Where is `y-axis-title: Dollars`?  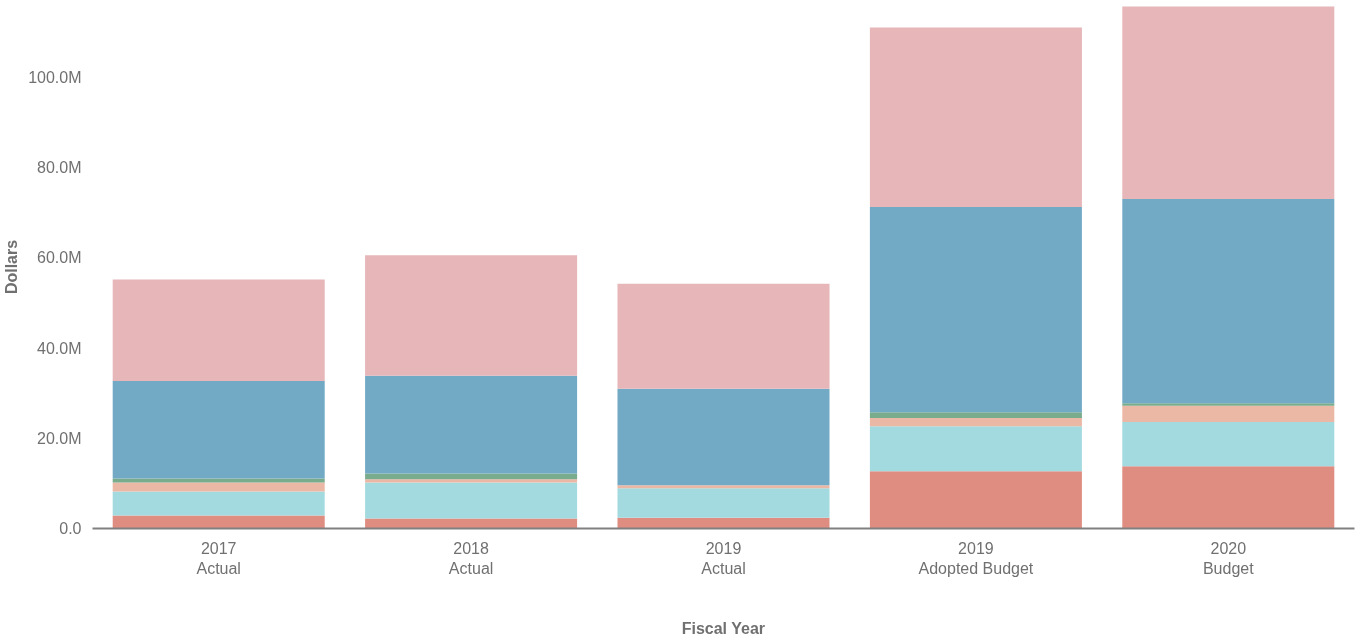 y-axis-title: Dollars is located at coordinates (12, 267).